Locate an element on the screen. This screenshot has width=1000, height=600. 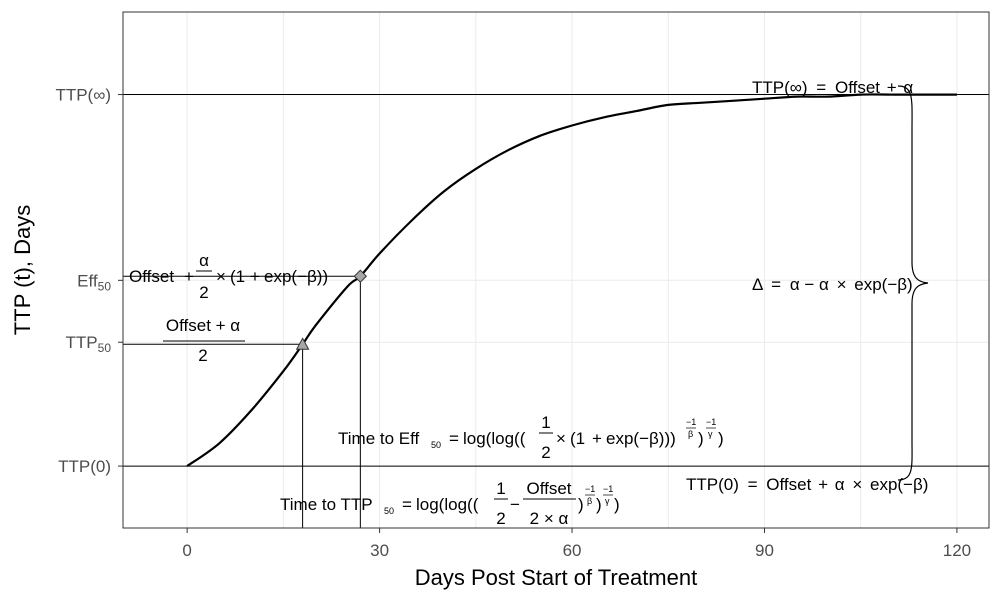
time-ttp-a: Time to TTP is located at coordinates (326, 504).